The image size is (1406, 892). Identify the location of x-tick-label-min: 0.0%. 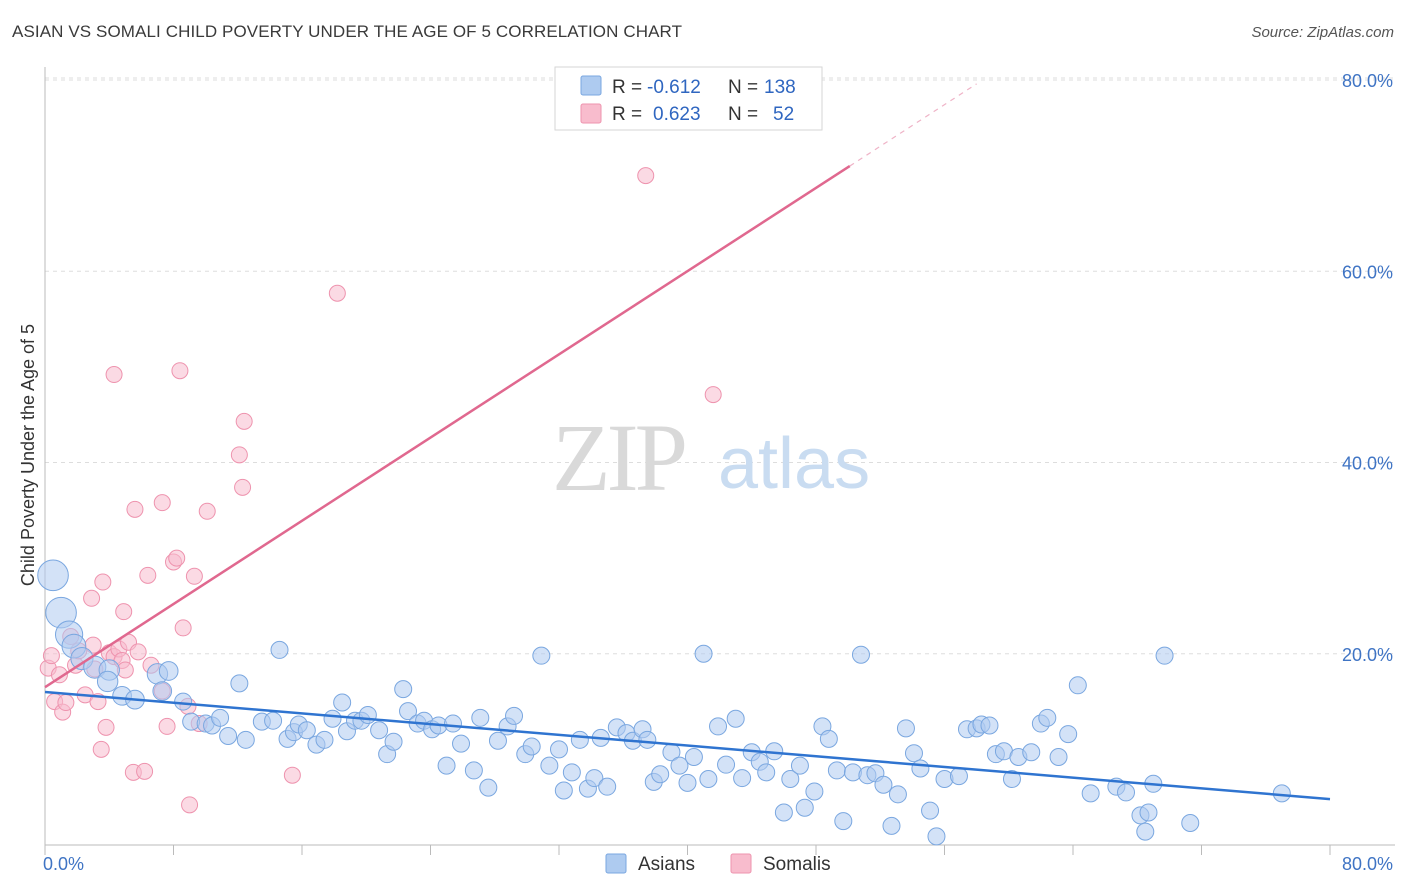
(63, 864).